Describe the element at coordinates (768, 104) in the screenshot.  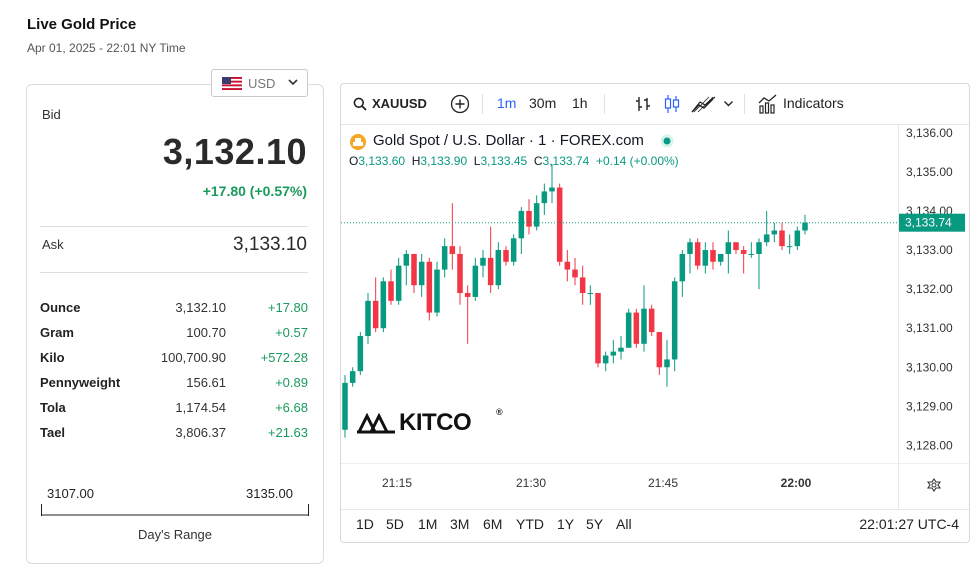
I see `indicators-icon` at that location.